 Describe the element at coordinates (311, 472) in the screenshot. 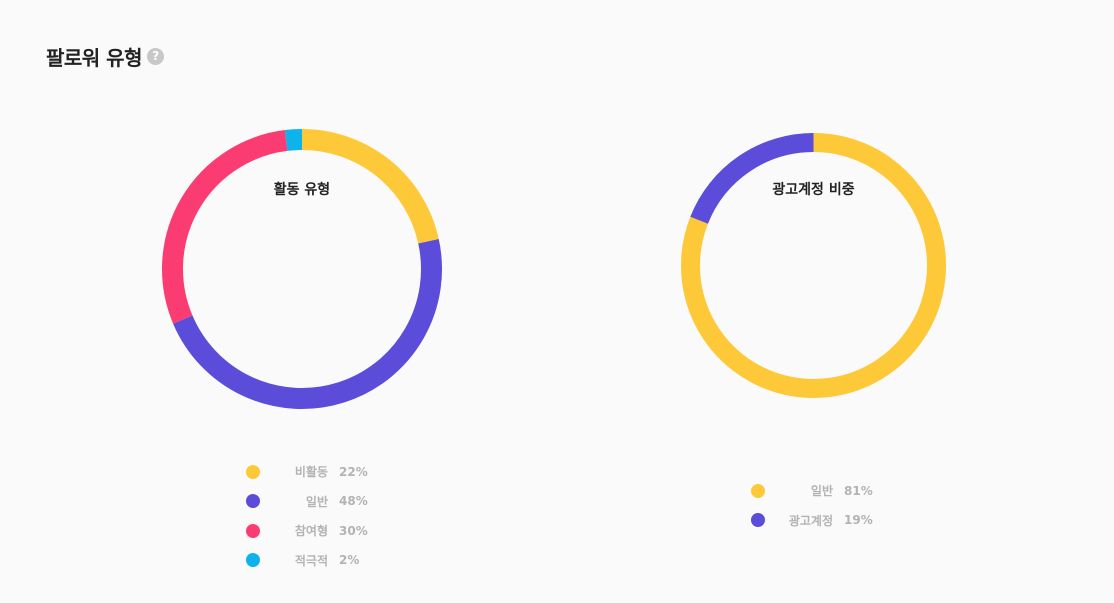

I see `legend-label: 비활동` at that location.